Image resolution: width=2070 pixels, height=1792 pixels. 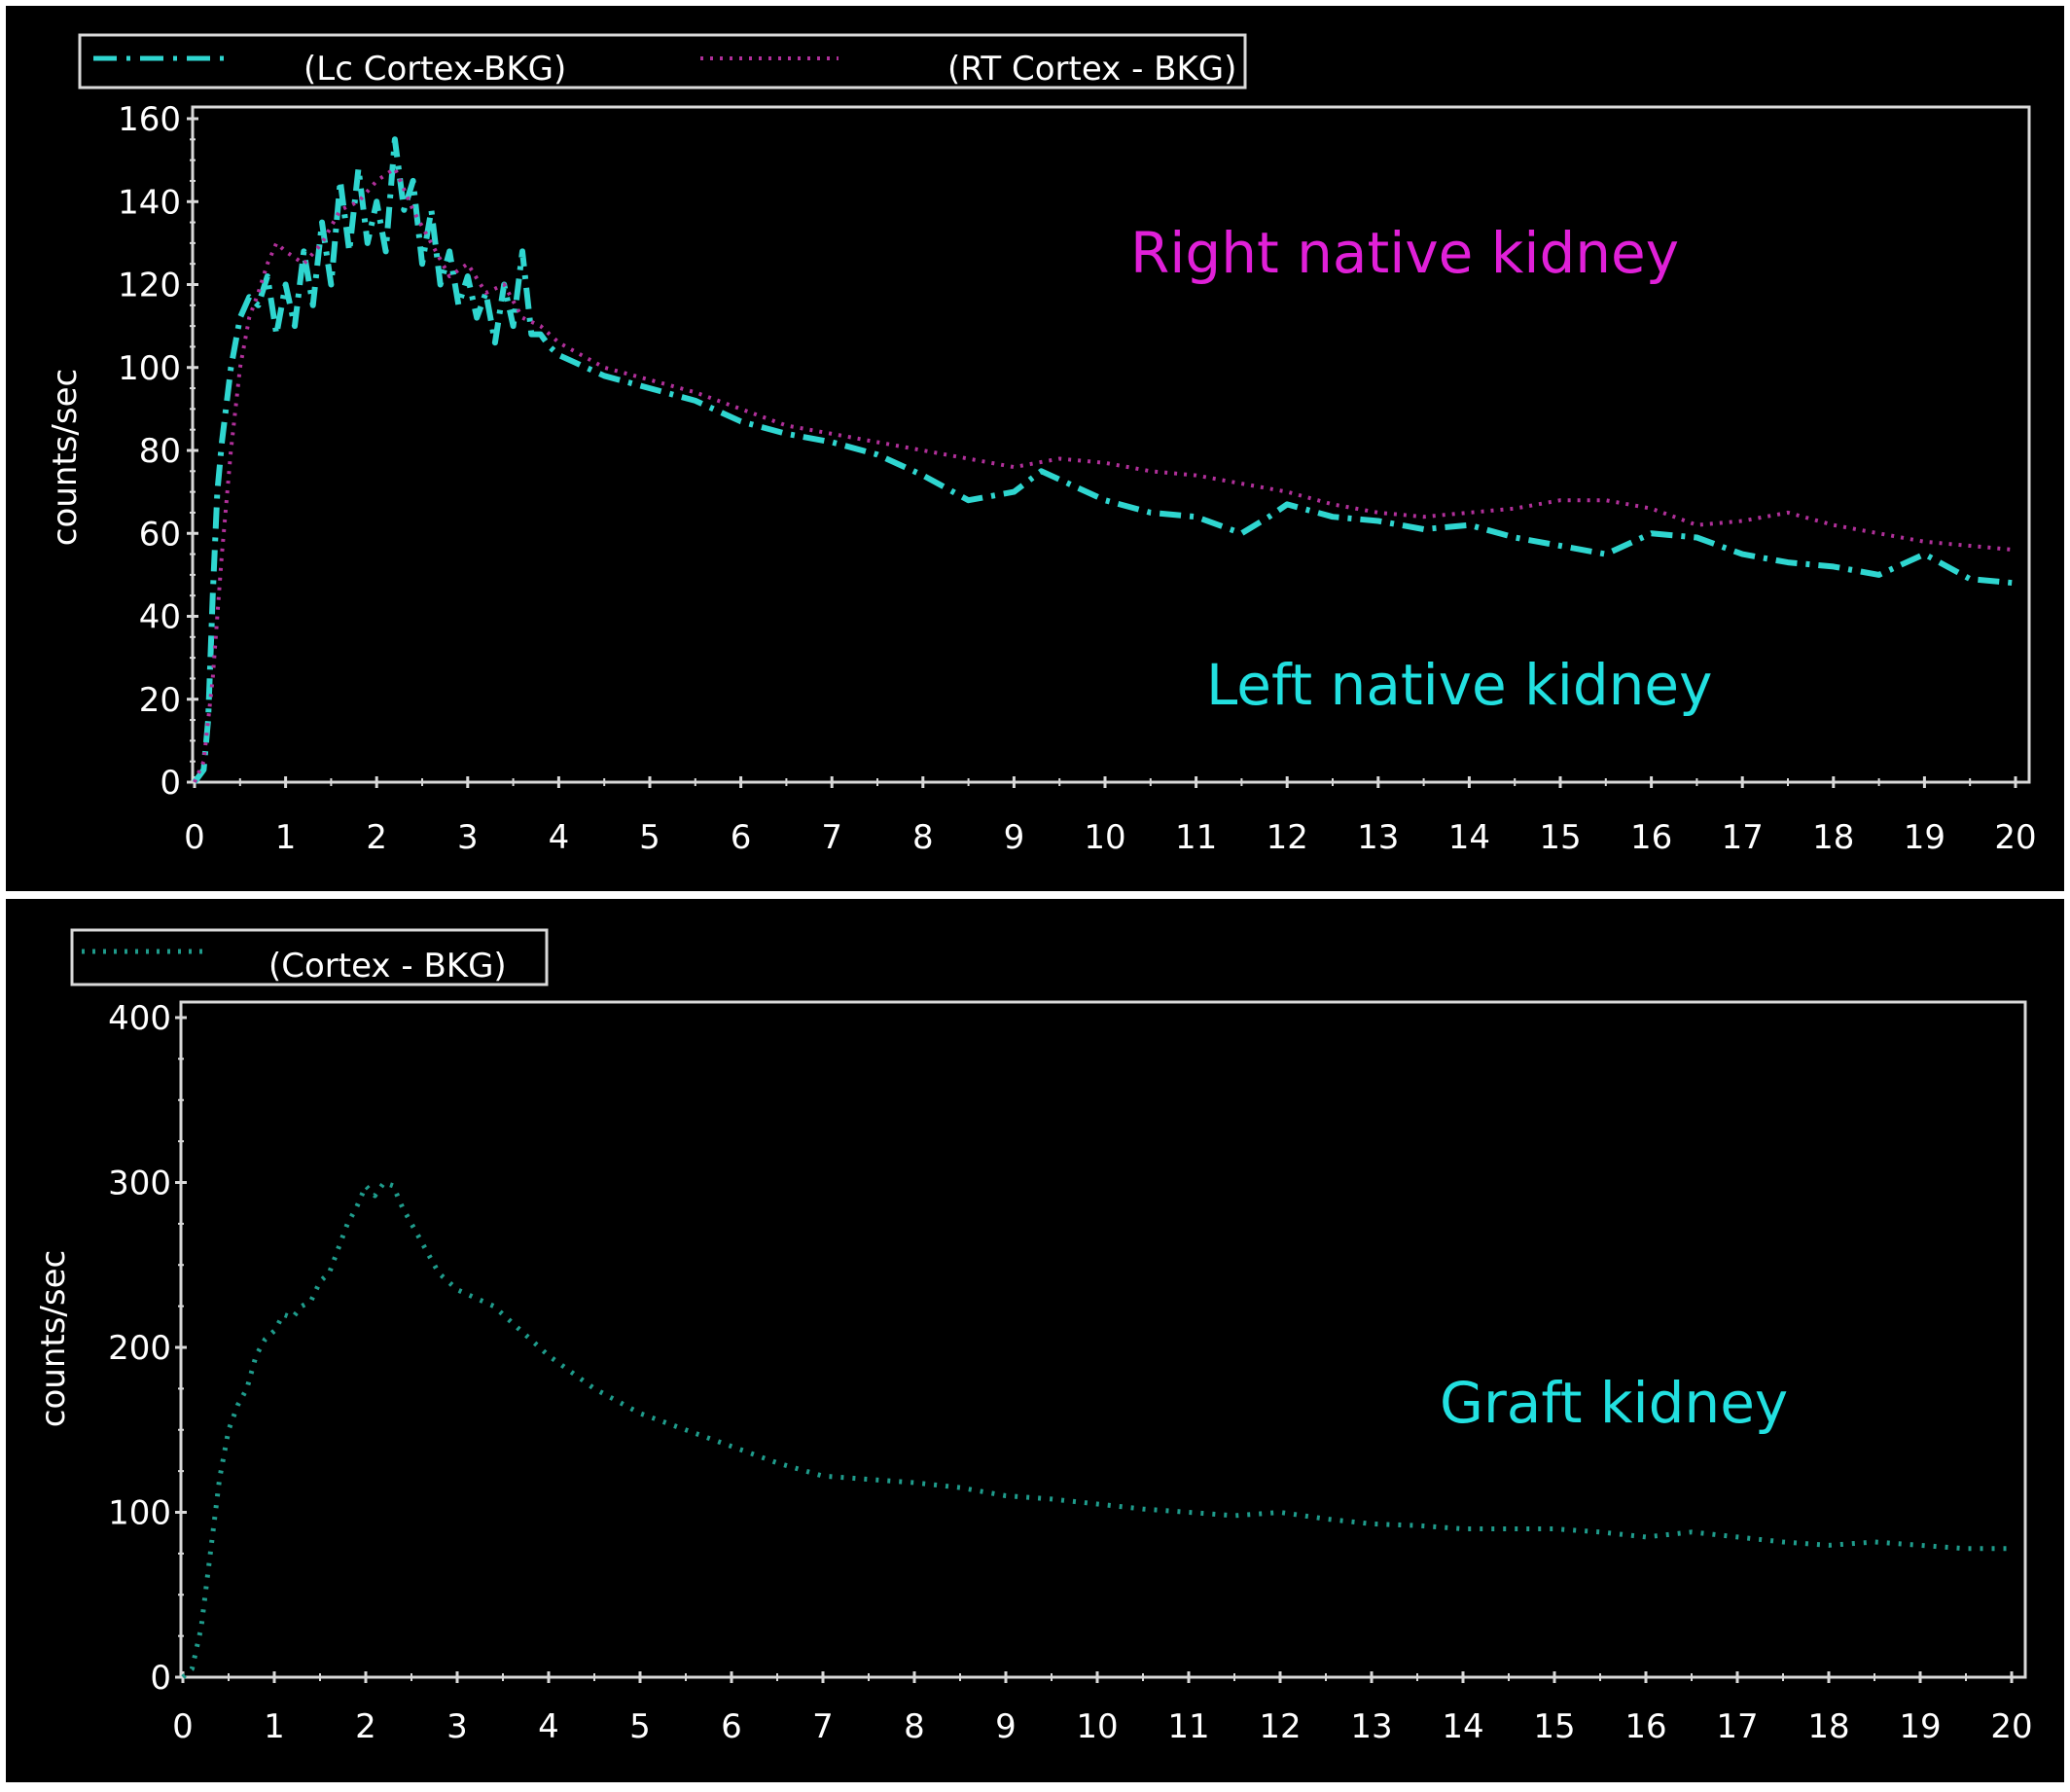 I want to click on bottom-x-tick-label: 15, so click(x=1554, y=1727).